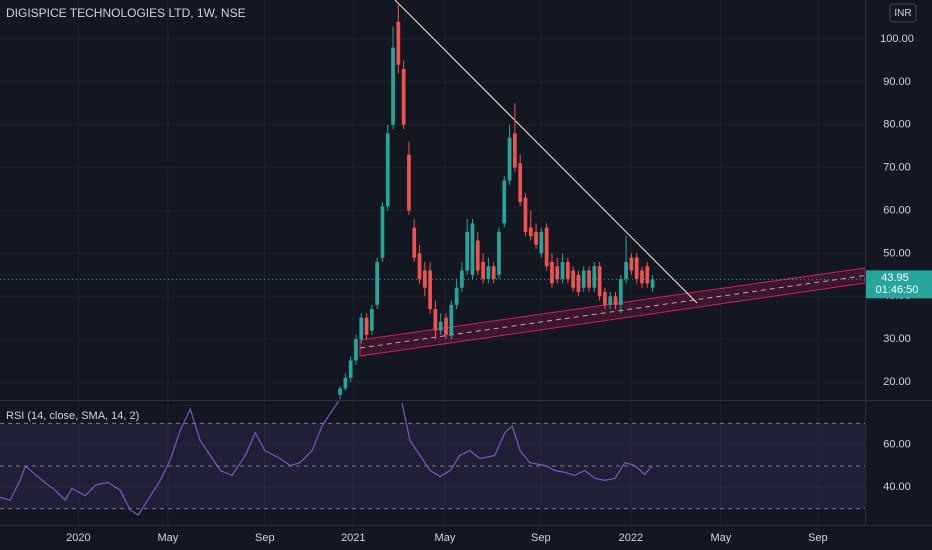  I want to click on currency-box, so click(903, 13).